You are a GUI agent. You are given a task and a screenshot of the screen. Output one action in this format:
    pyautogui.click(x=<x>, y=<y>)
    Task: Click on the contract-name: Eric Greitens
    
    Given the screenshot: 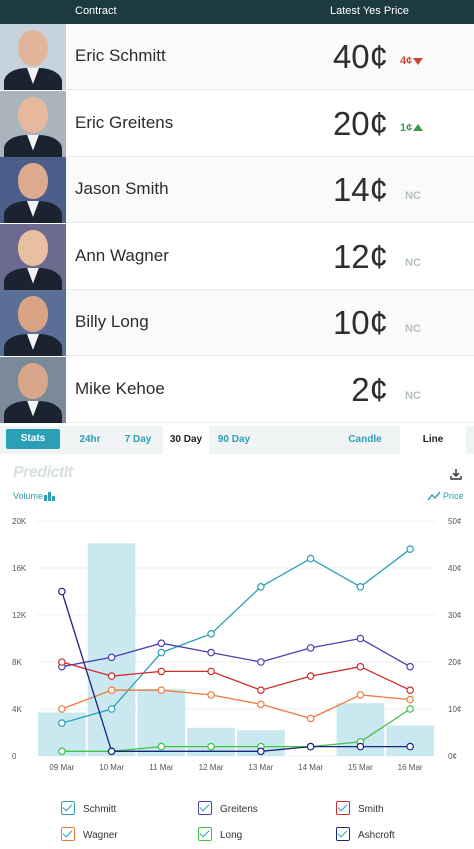 What is the action you would take?
    pyautogui.click(x=124, y=122)
    